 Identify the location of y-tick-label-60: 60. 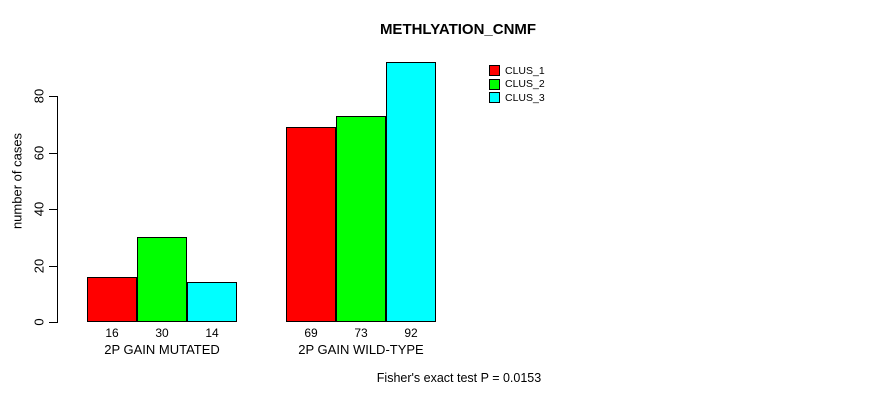
(39, 152).